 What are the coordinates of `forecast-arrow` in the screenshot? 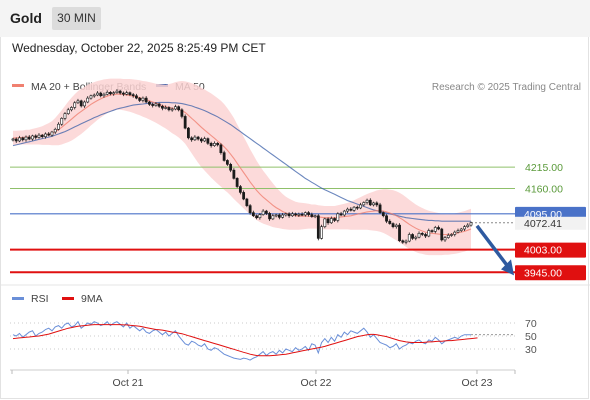 It's located at (494, 250).